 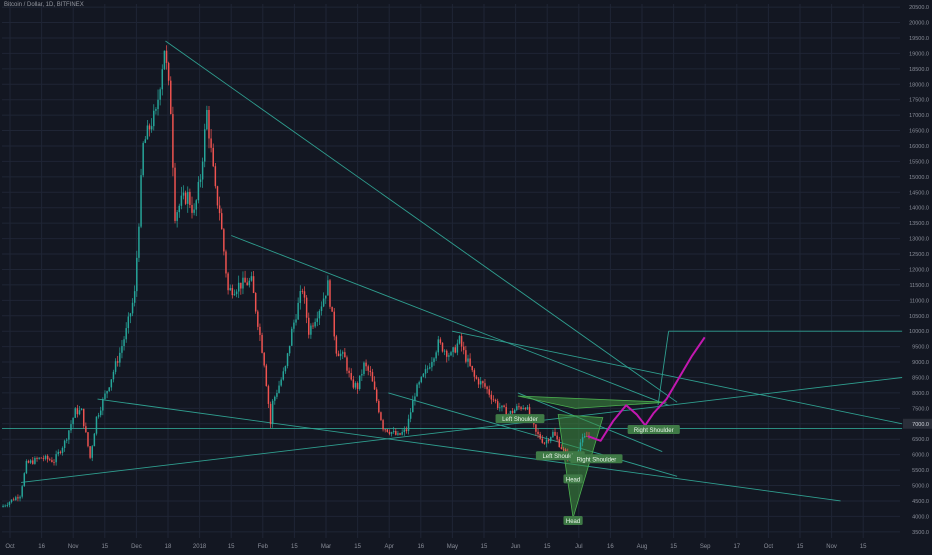 I want to click on price-tick-label: 20000.0, so click(x=919, y=24).